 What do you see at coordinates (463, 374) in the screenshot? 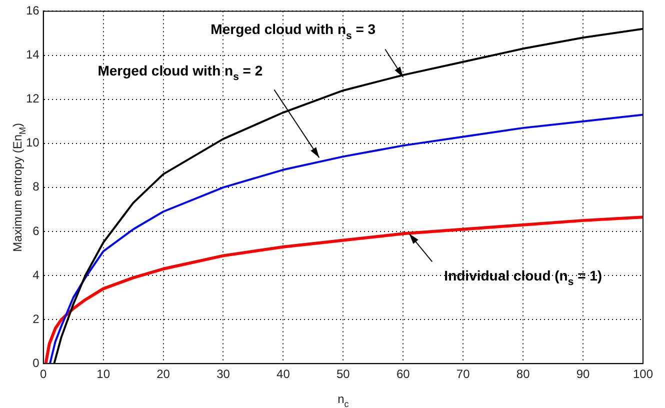
I see `x-tick-label: 70` at bounding box center [463, 374].